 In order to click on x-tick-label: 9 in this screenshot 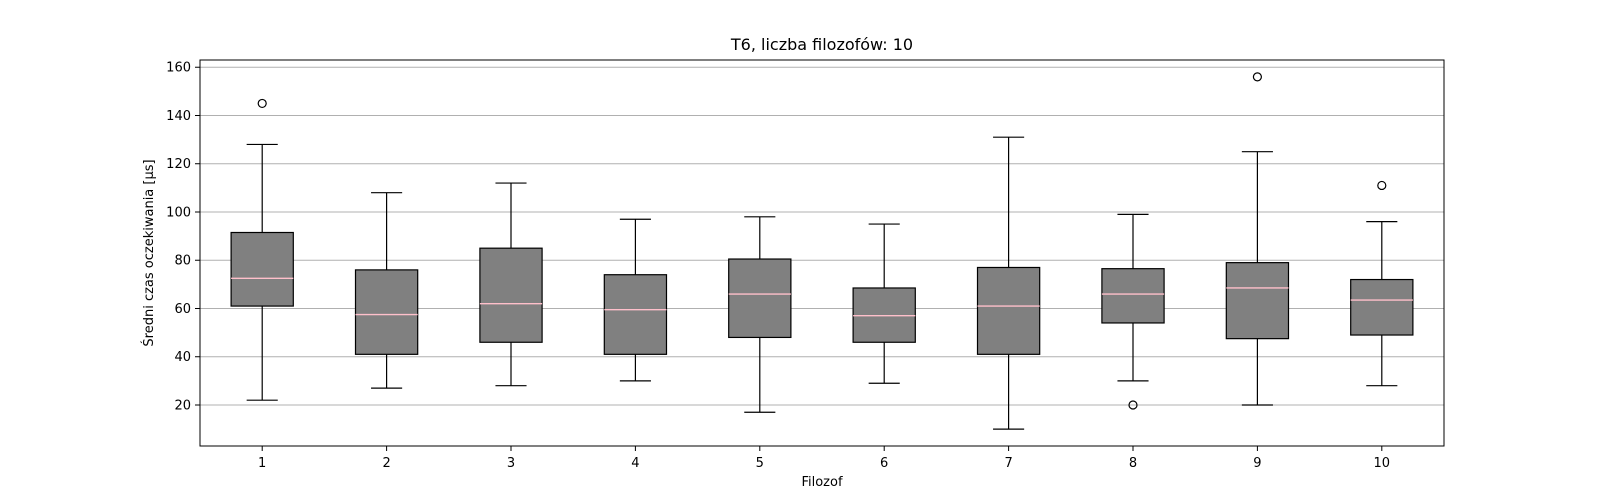, I will do `click(1257, 463)`.